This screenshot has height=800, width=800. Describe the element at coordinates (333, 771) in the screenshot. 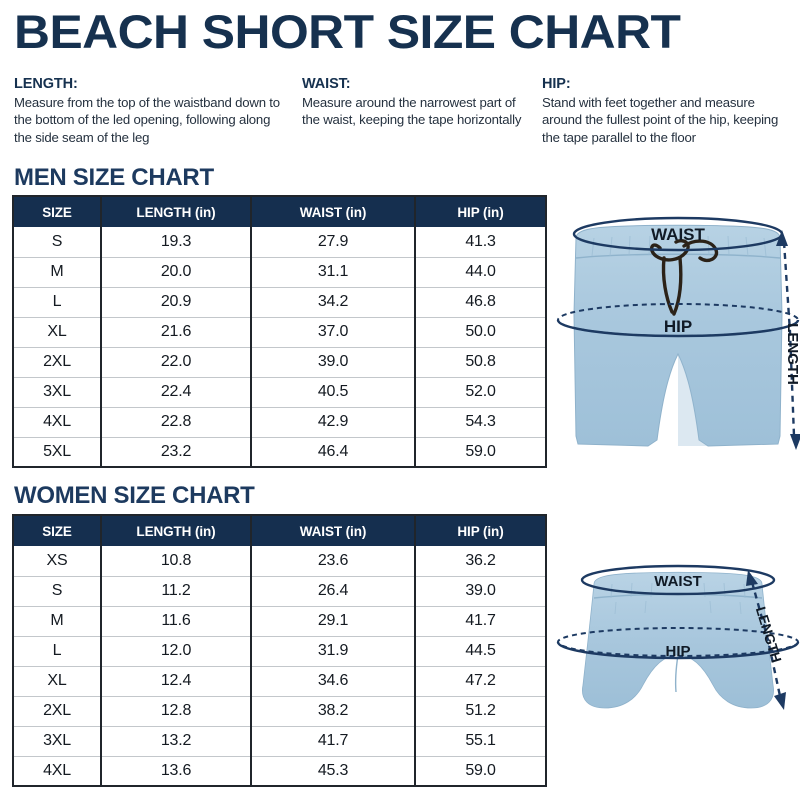

I see `cell-waist: 45.3` at that location.